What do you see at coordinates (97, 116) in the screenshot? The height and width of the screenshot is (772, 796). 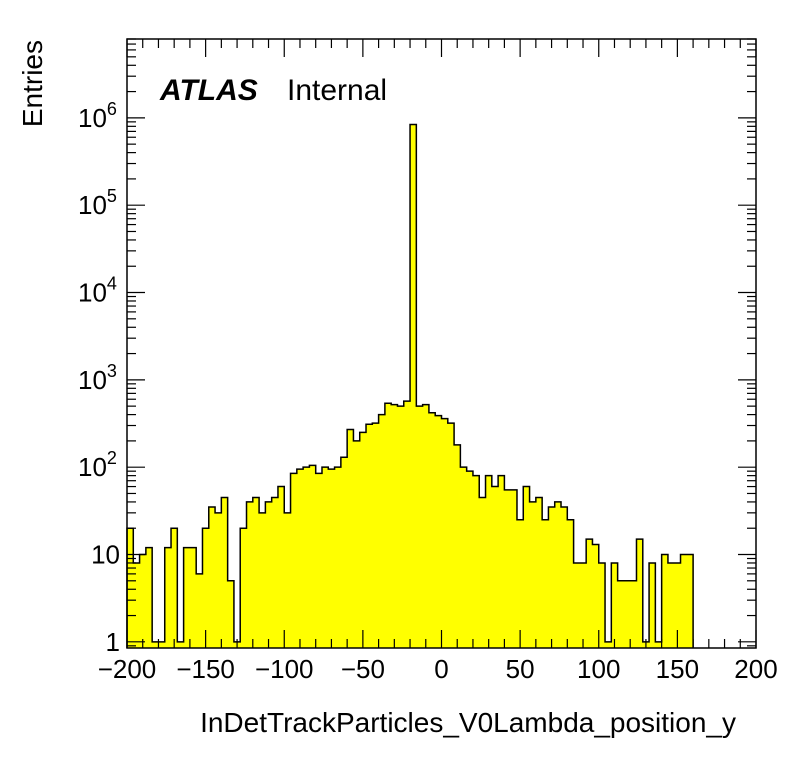 I see `y-tick-label: 10⁶` at bounding box center [97, 116].